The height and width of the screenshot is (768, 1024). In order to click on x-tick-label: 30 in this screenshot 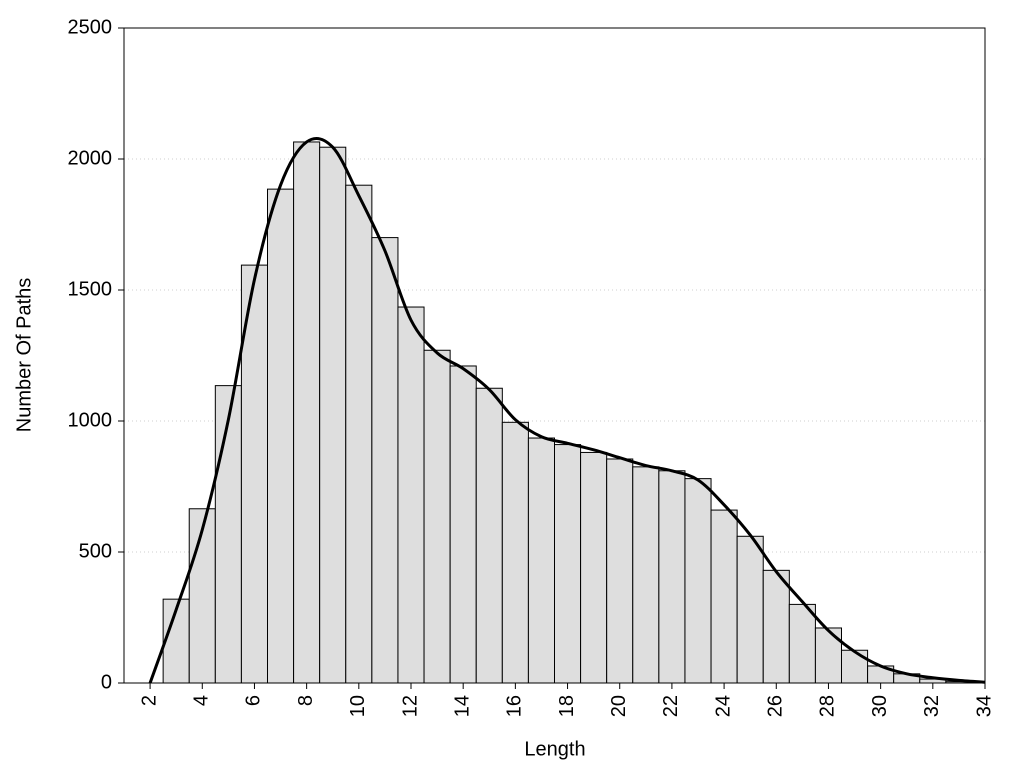, I will do `click(880, 706)`.